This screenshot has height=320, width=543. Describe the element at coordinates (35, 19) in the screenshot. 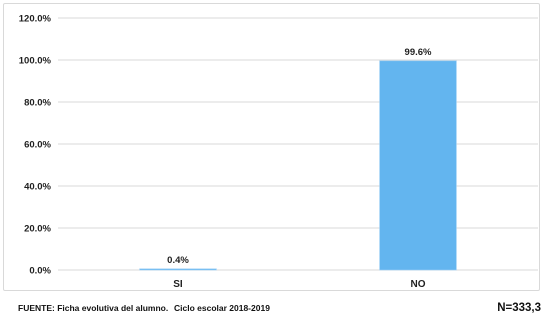

I see `y-tick-label: 120.0%` at that location.